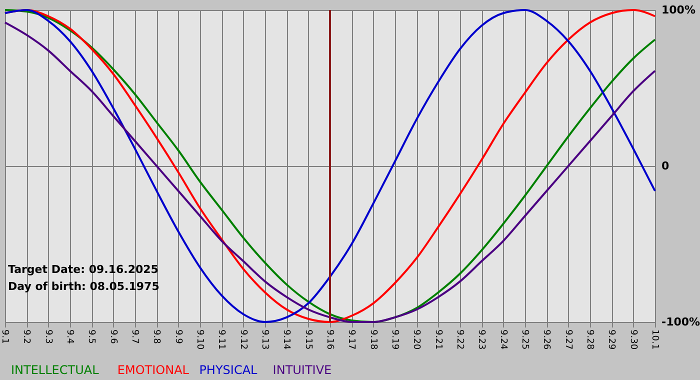 This screenshot has width=700, height=380. Describe the element at coordinates (307, 340) in the screenshot. I see `x-tick-label: 9.15` at that location.